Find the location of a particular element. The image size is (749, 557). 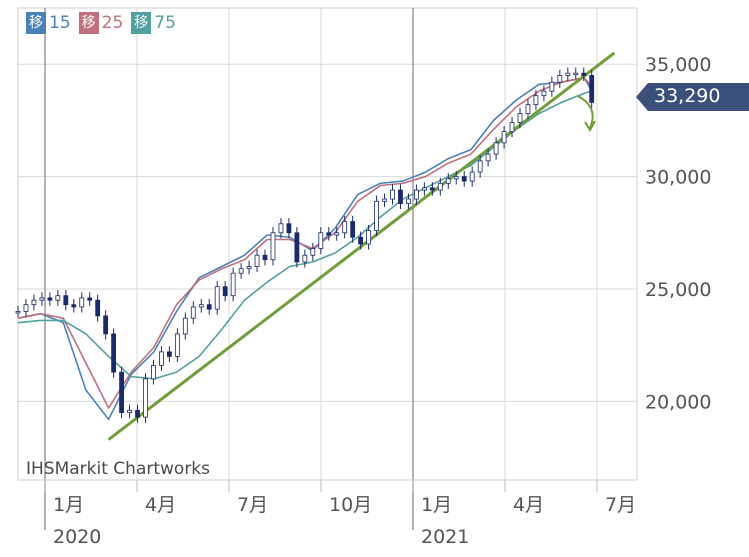

y-tick-label: 30,000 is located at coordinates (678, 178).